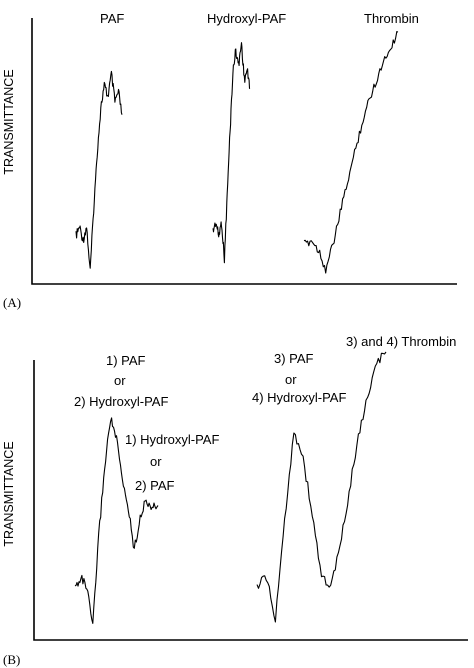 This screenshot has height=668, width=474. What do you see at coordinates (391, 18) in the screenshot?
I see `annotation-thrombin: Thrombin` at bounding box center [391, 18].